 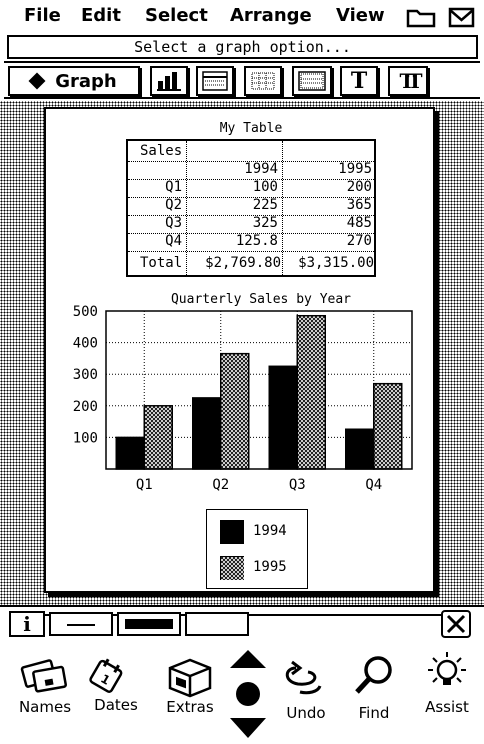 What do you see at coordinates (27, 624) in the screenshot?
I see `info-icon: i` at bounding box center [27, 624].